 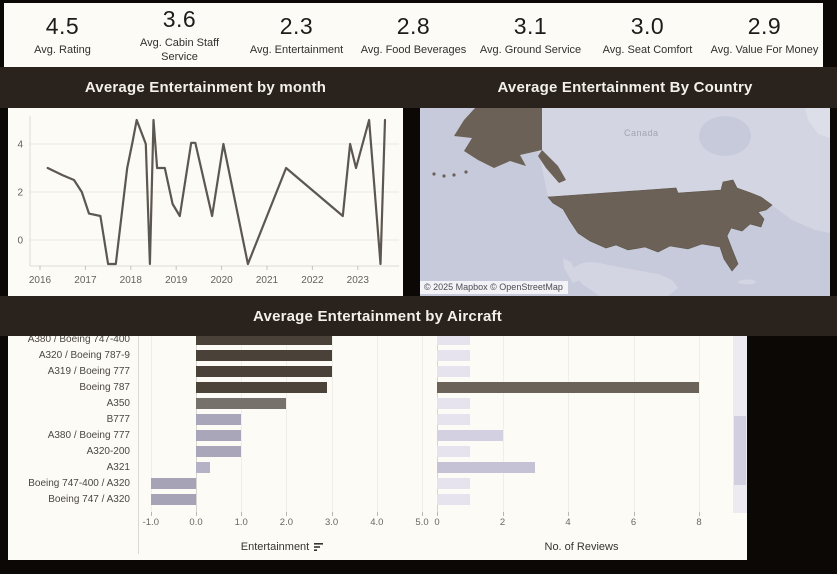 I want to click on kpi-label: Avg. Value For Money, so click(x=764, y=49).